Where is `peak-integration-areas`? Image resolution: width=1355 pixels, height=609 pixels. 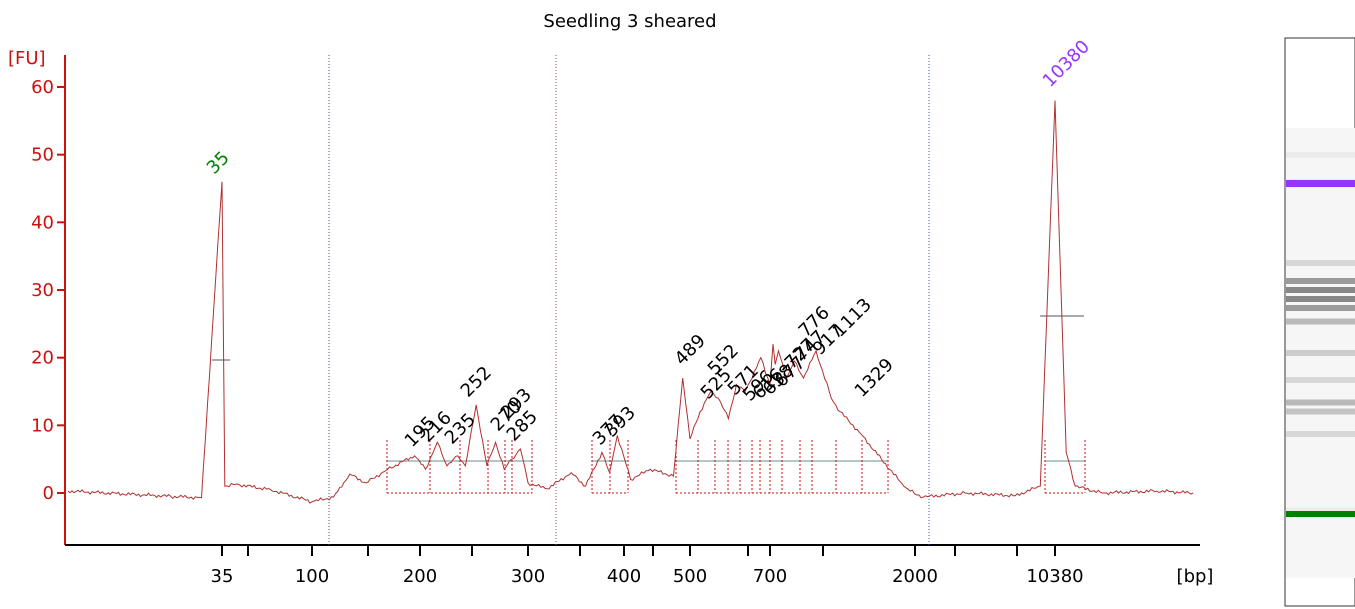
peak-integration-areas is located at coordinates (736, 467).